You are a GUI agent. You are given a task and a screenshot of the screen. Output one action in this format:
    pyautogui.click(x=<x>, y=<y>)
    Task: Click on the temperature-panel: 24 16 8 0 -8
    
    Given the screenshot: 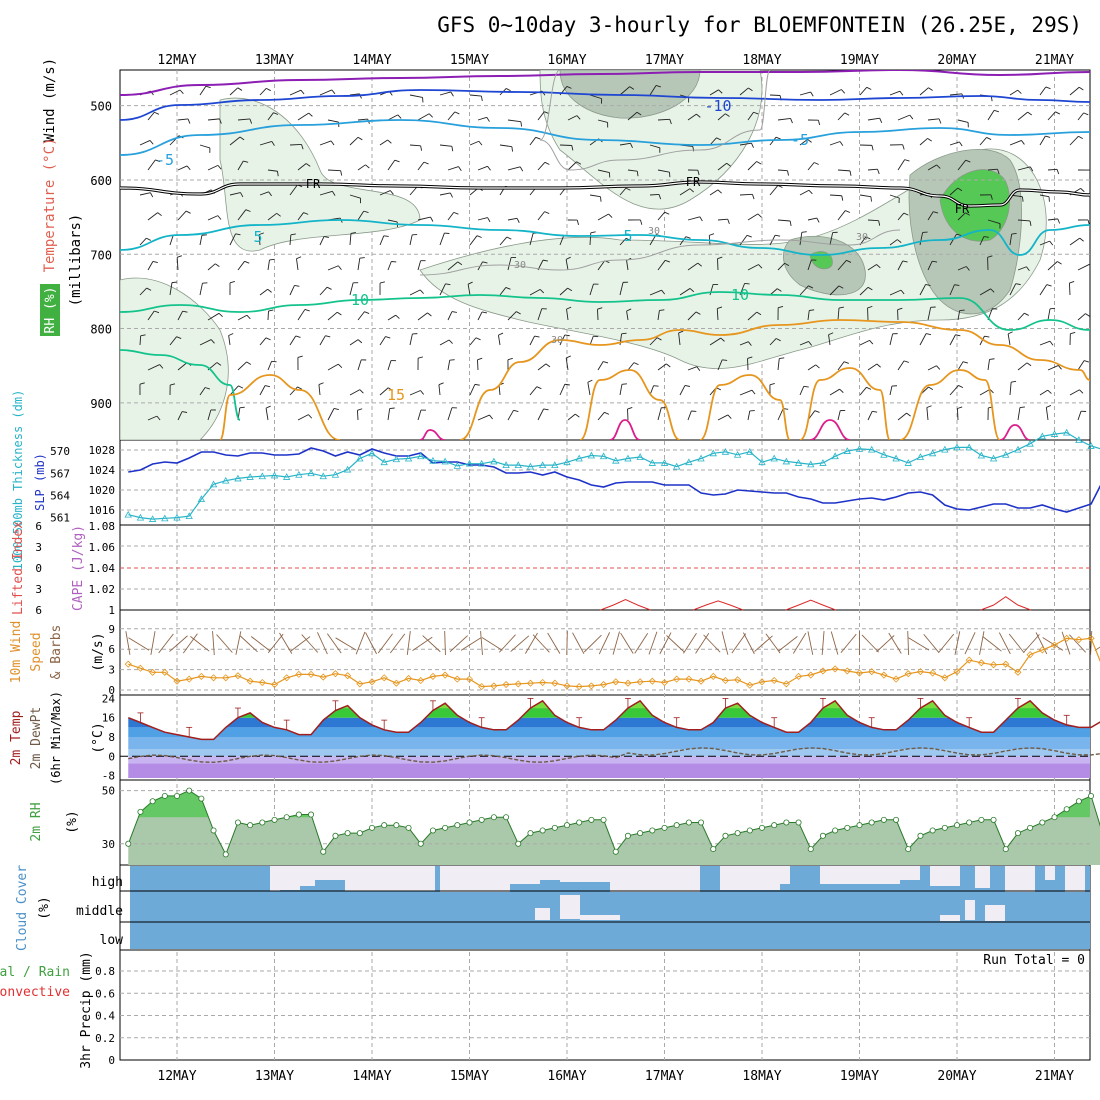 What is the action you would take?
    pyautogui.click(x=601, y=737)
    